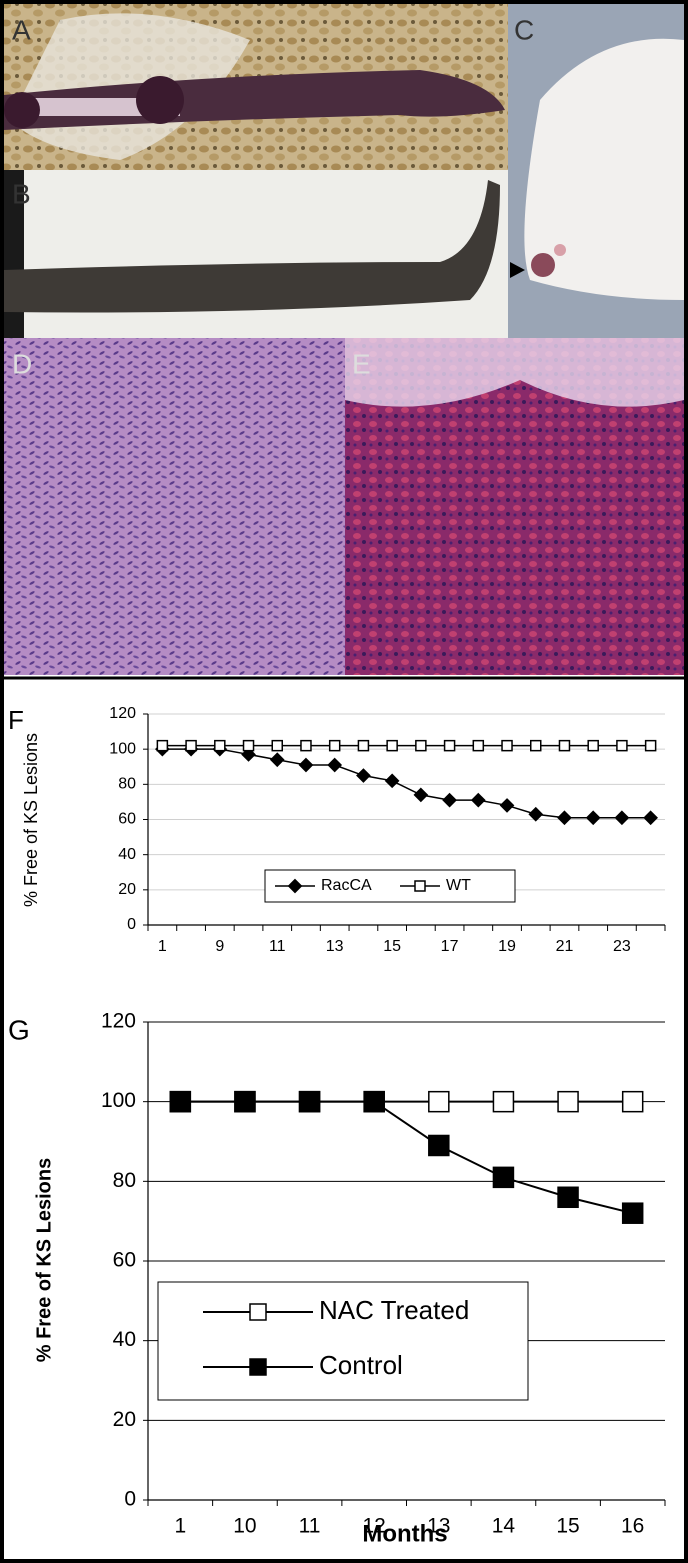  What do you see at coordinates (374, 1526) in the screenshot?
I see `x-tick-label: 12` at bounding box center [374, 1526].